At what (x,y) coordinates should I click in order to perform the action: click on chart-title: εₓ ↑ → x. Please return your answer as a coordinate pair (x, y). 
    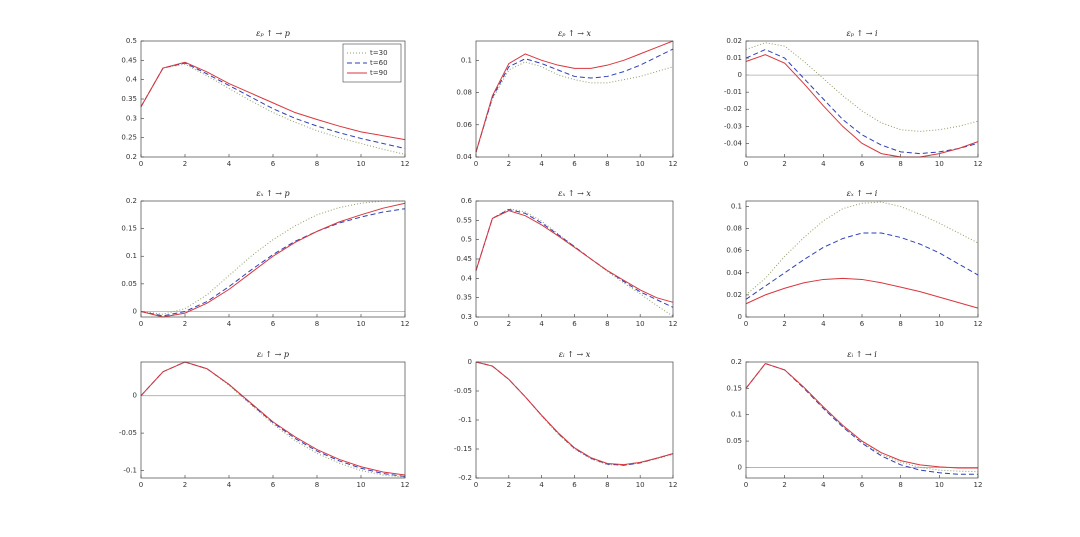
    Looking at the image, I should click on (574, 193).